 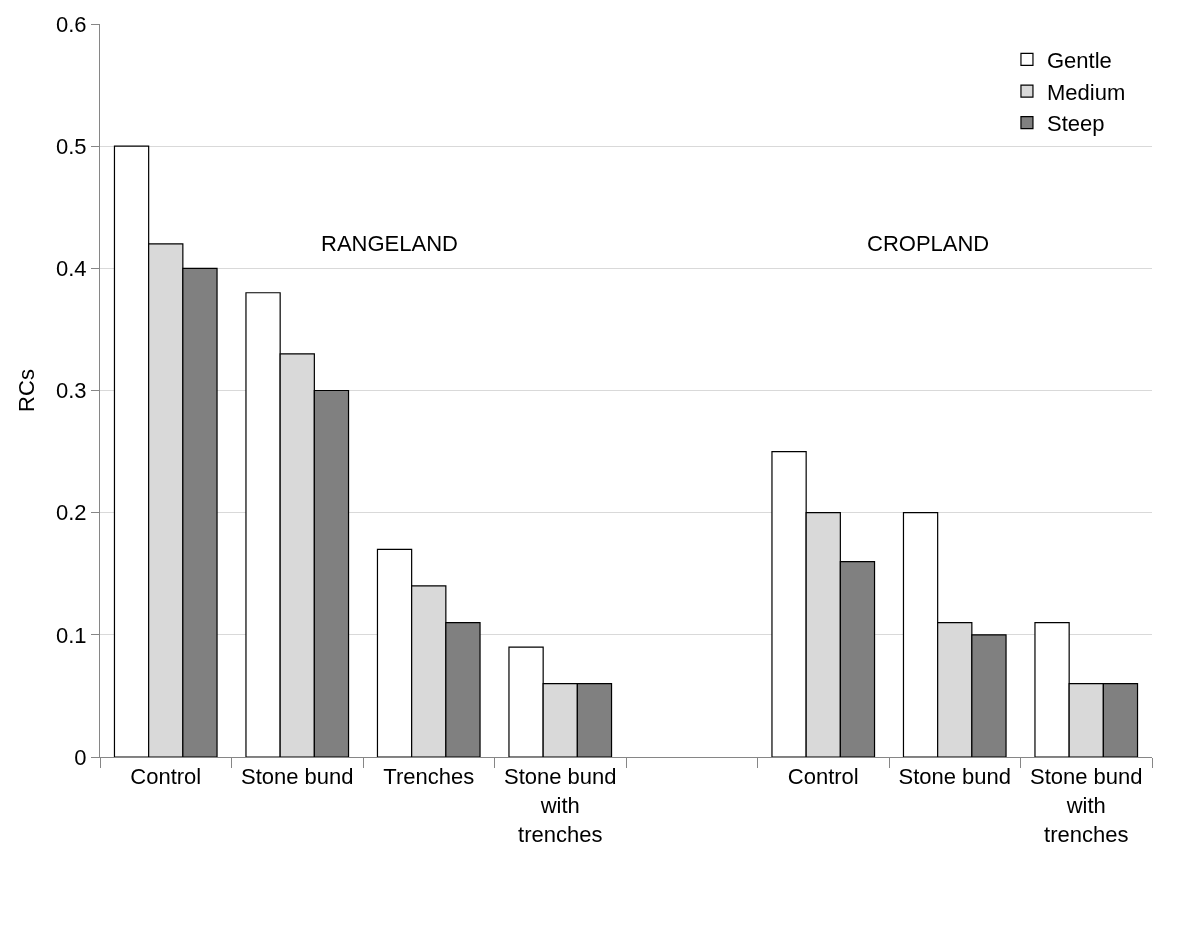 I want to click on y-tick-label: 0.1, so click(x=71, y=635).